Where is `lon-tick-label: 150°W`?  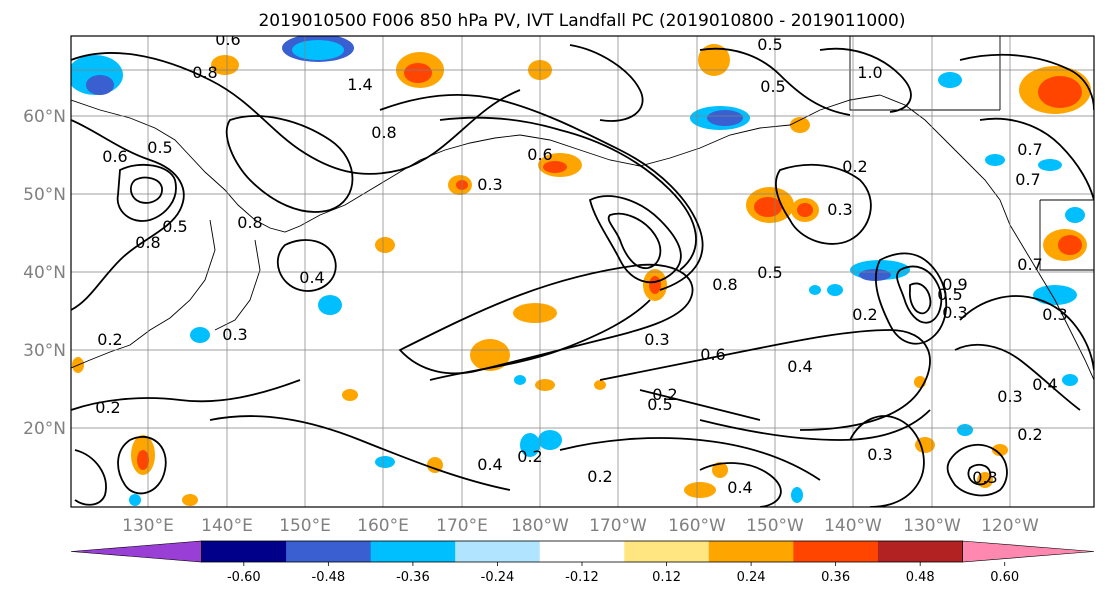
lon-tick-label: 150°W is located at coordinates (775, 526).